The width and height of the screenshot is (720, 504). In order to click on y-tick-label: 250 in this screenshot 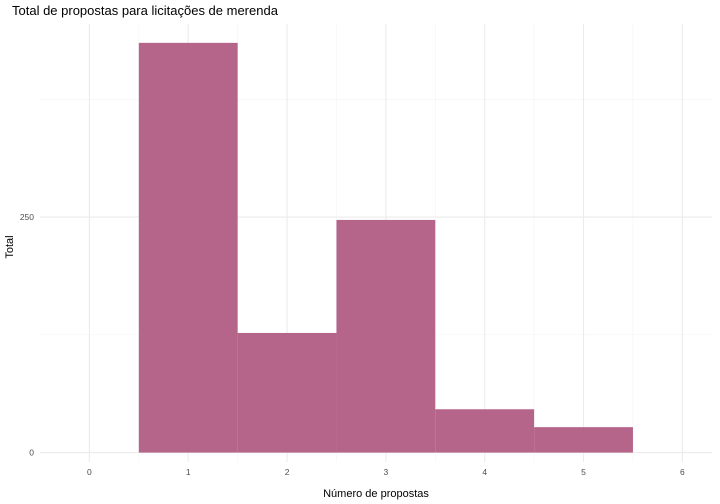, I will do `click(27, 217)`.